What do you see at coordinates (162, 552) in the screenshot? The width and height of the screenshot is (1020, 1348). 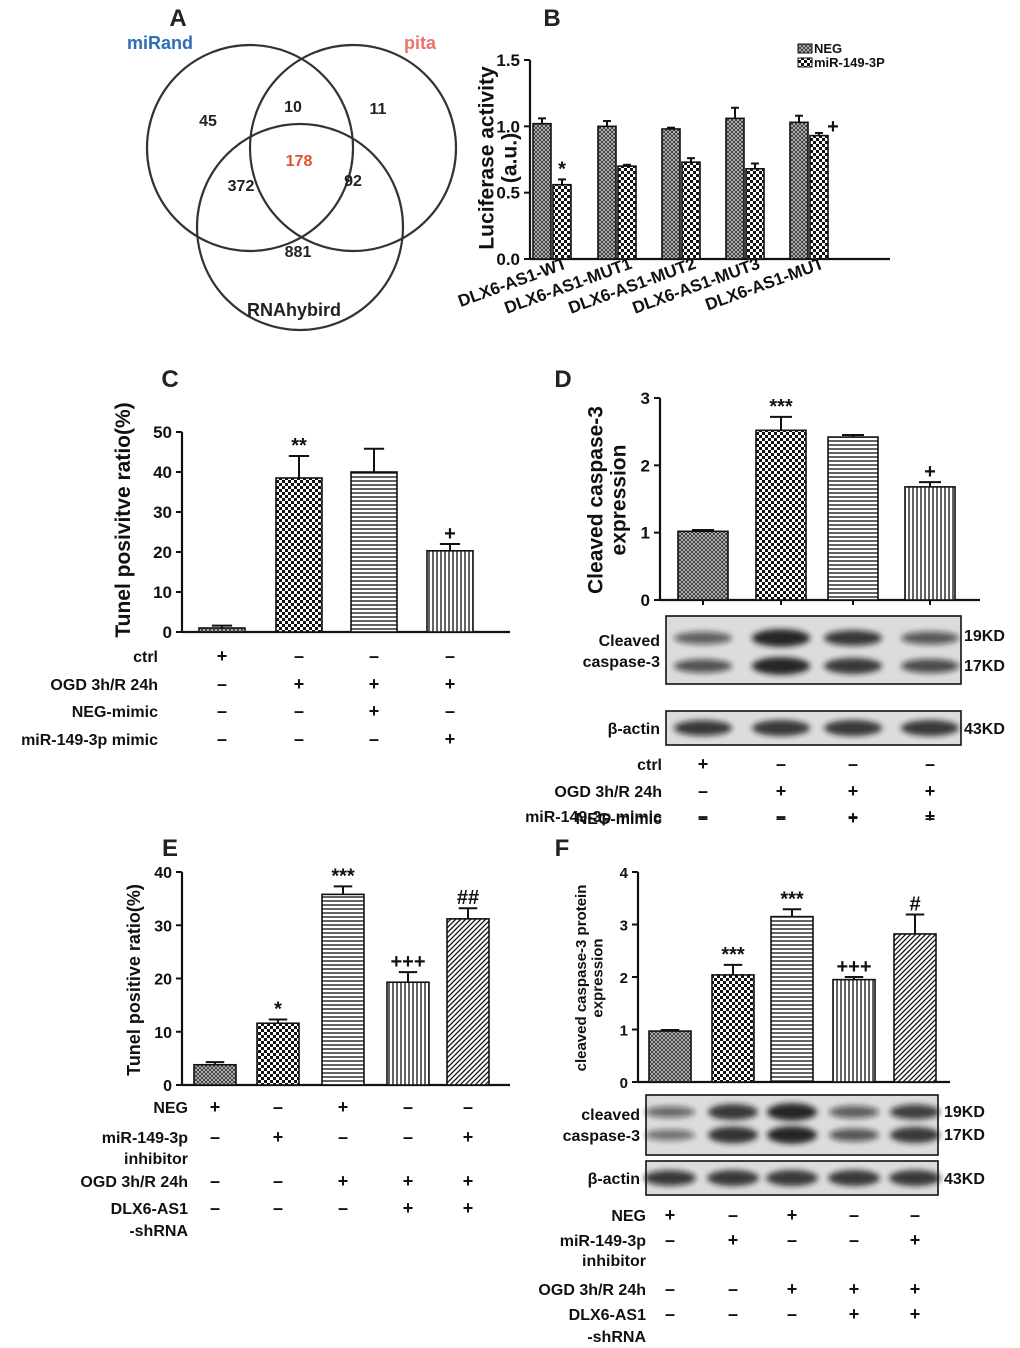 I see `chart-c-y-tick-label: 20` at bounding box center [162, 552].